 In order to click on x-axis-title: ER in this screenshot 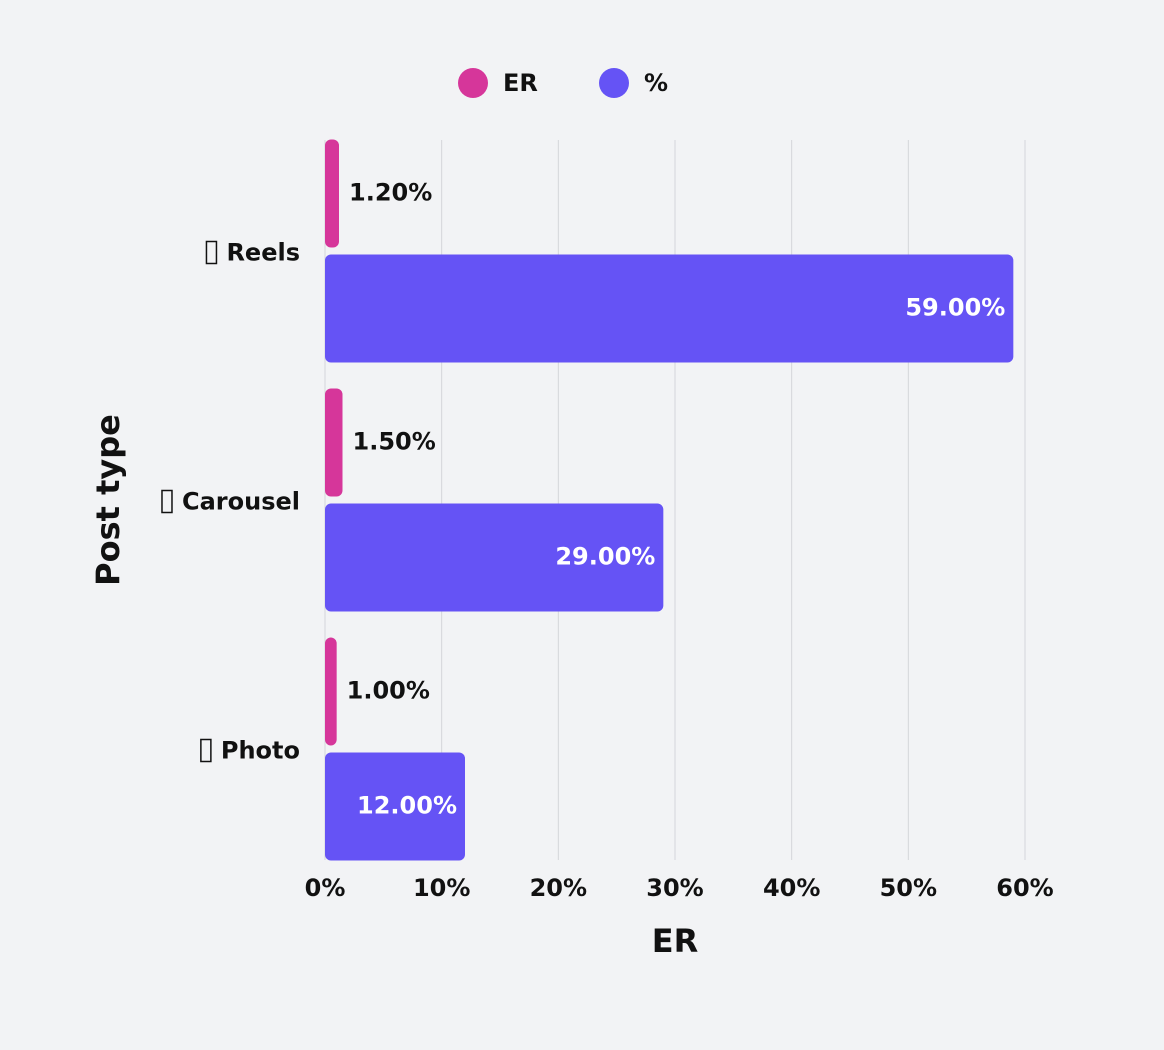, I will do `click(675, 941)`.